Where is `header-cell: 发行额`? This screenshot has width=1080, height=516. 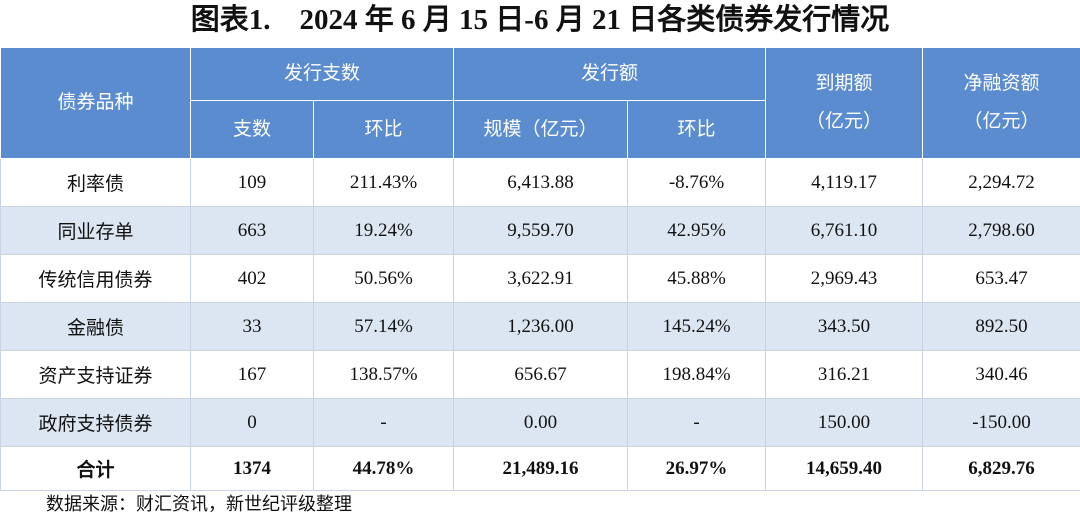 header-cell: 发行额 is located at coordinates (610, 74).